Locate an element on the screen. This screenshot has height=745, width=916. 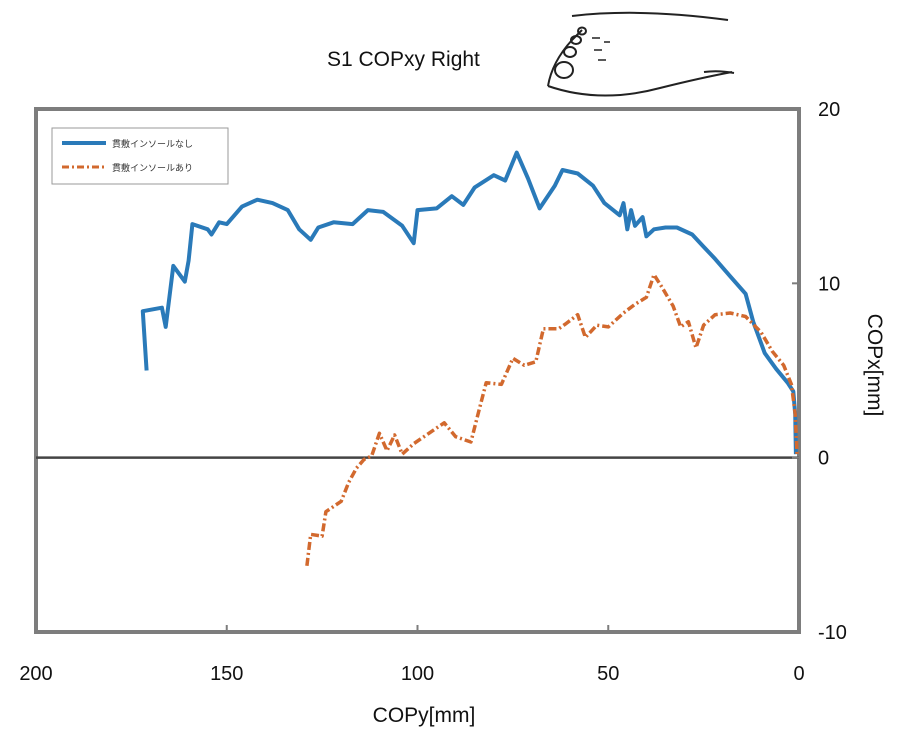
x-axis-label: COPy[mm] is located at coordinates (424, 715).